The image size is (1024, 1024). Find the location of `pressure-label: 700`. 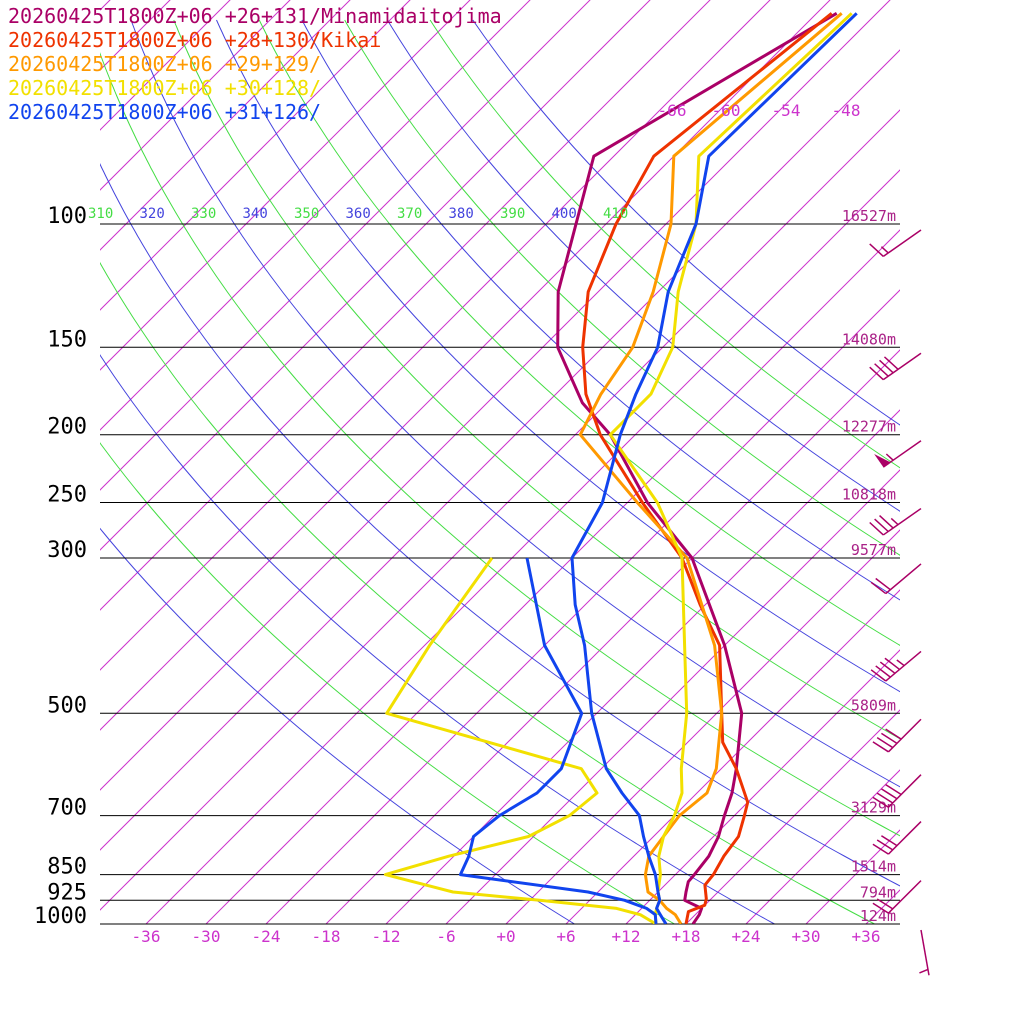

pressure-label: 700 is located at coordinates (67, 808).